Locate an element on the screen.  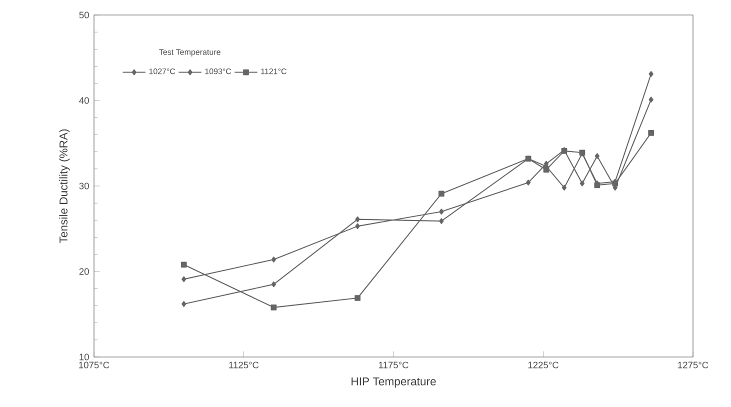
y-tick-label: 40 is located at coordinates (84, 100).